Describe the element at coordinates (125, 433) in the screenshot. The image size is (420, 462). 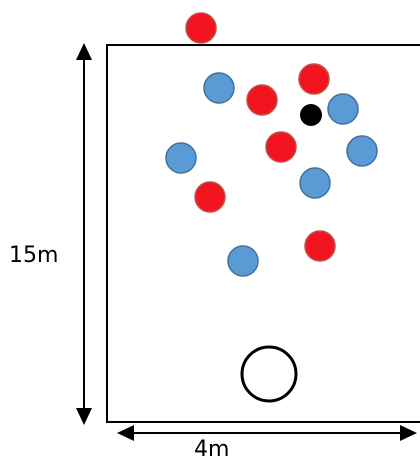
I see `width-arrow-left-head` at that location.